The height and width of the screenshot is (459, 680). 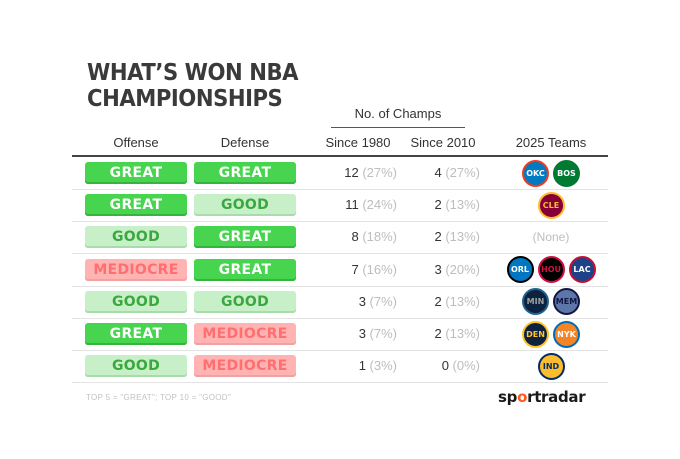 I want to click on chart-title: WHAT’S WON NBA CHAMPIONSHIPS, so click(x=193, y=86).